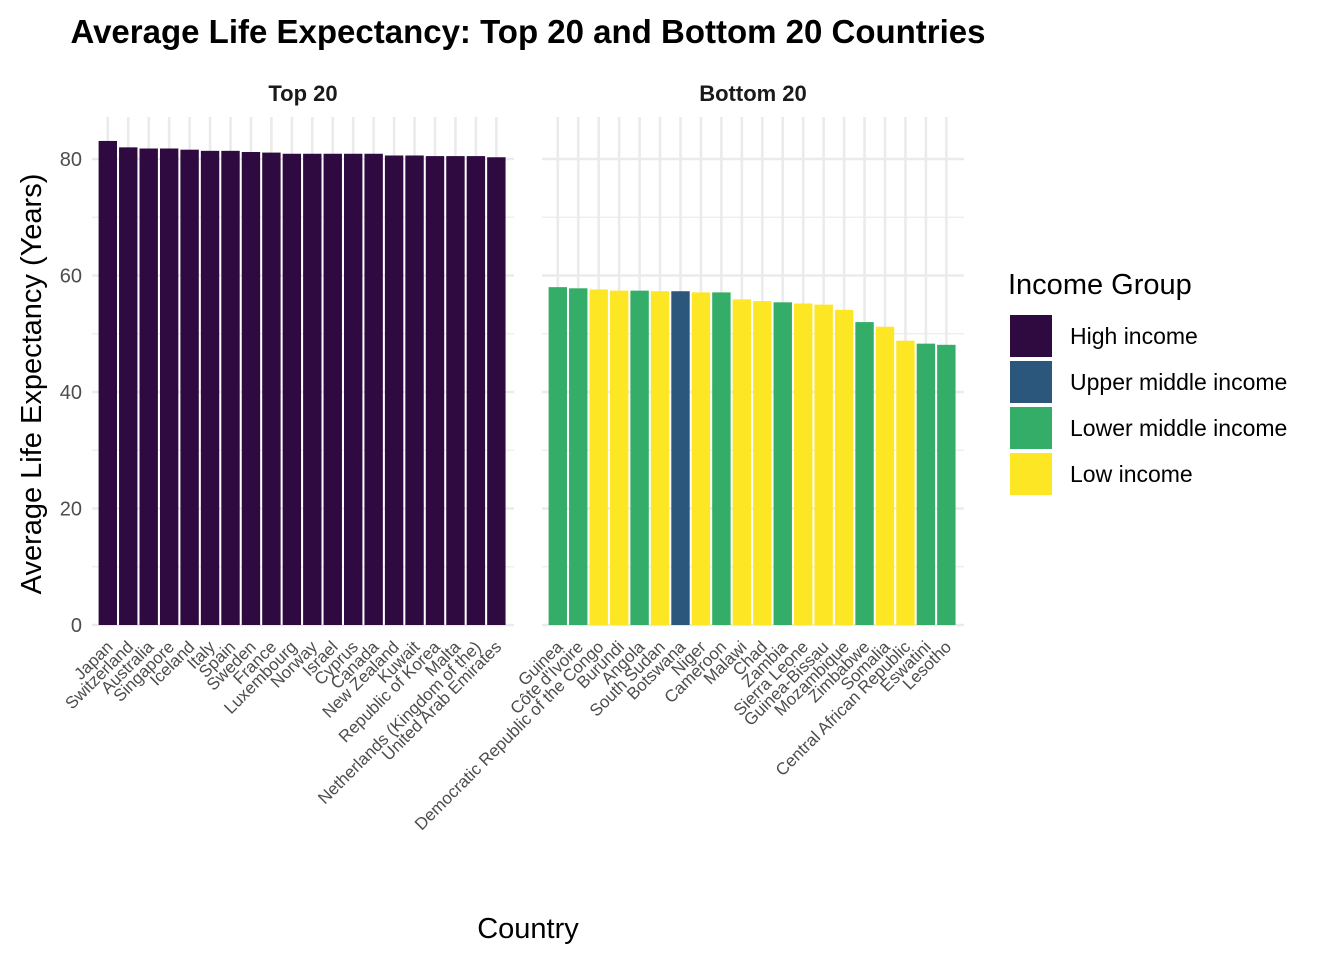 This screenshot has width=1344, height=960. I want to click on bar-zimbabwe, so click(864, 473).